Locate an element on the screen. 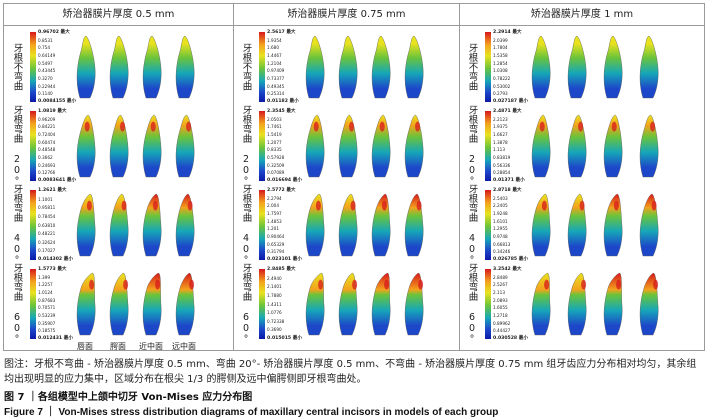  legend-value: 0.0083641 最小 is located at coordinates (57, 180).